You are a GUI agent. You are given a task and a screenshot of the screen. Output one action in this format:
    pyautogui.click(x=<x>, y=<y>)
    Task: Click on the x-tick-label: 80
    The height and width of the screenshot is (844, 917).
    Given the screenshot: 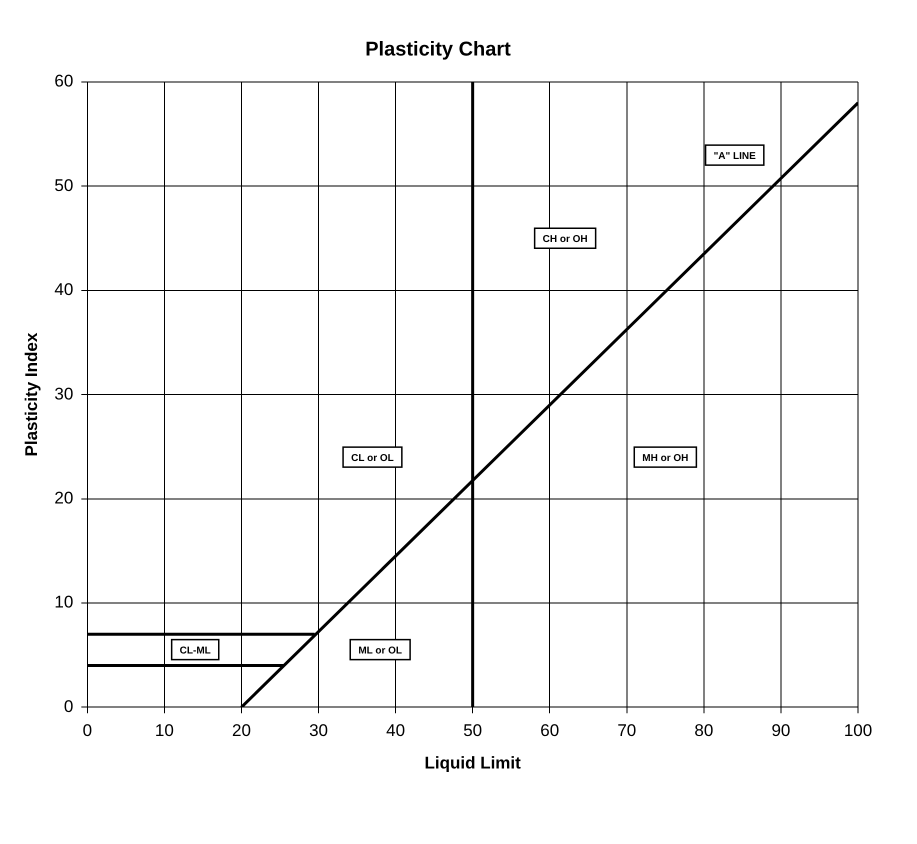 What is the action you would take?
    pyautogui.click(x=704, y=730)
    